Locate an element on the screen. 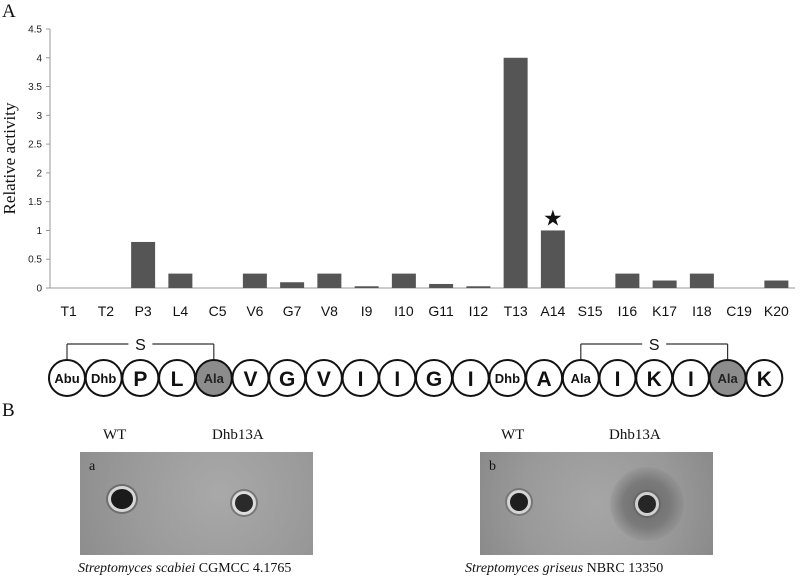 The image size is (800, 578). y-axis-title: Relative activity is located at coordinates (9, 158).